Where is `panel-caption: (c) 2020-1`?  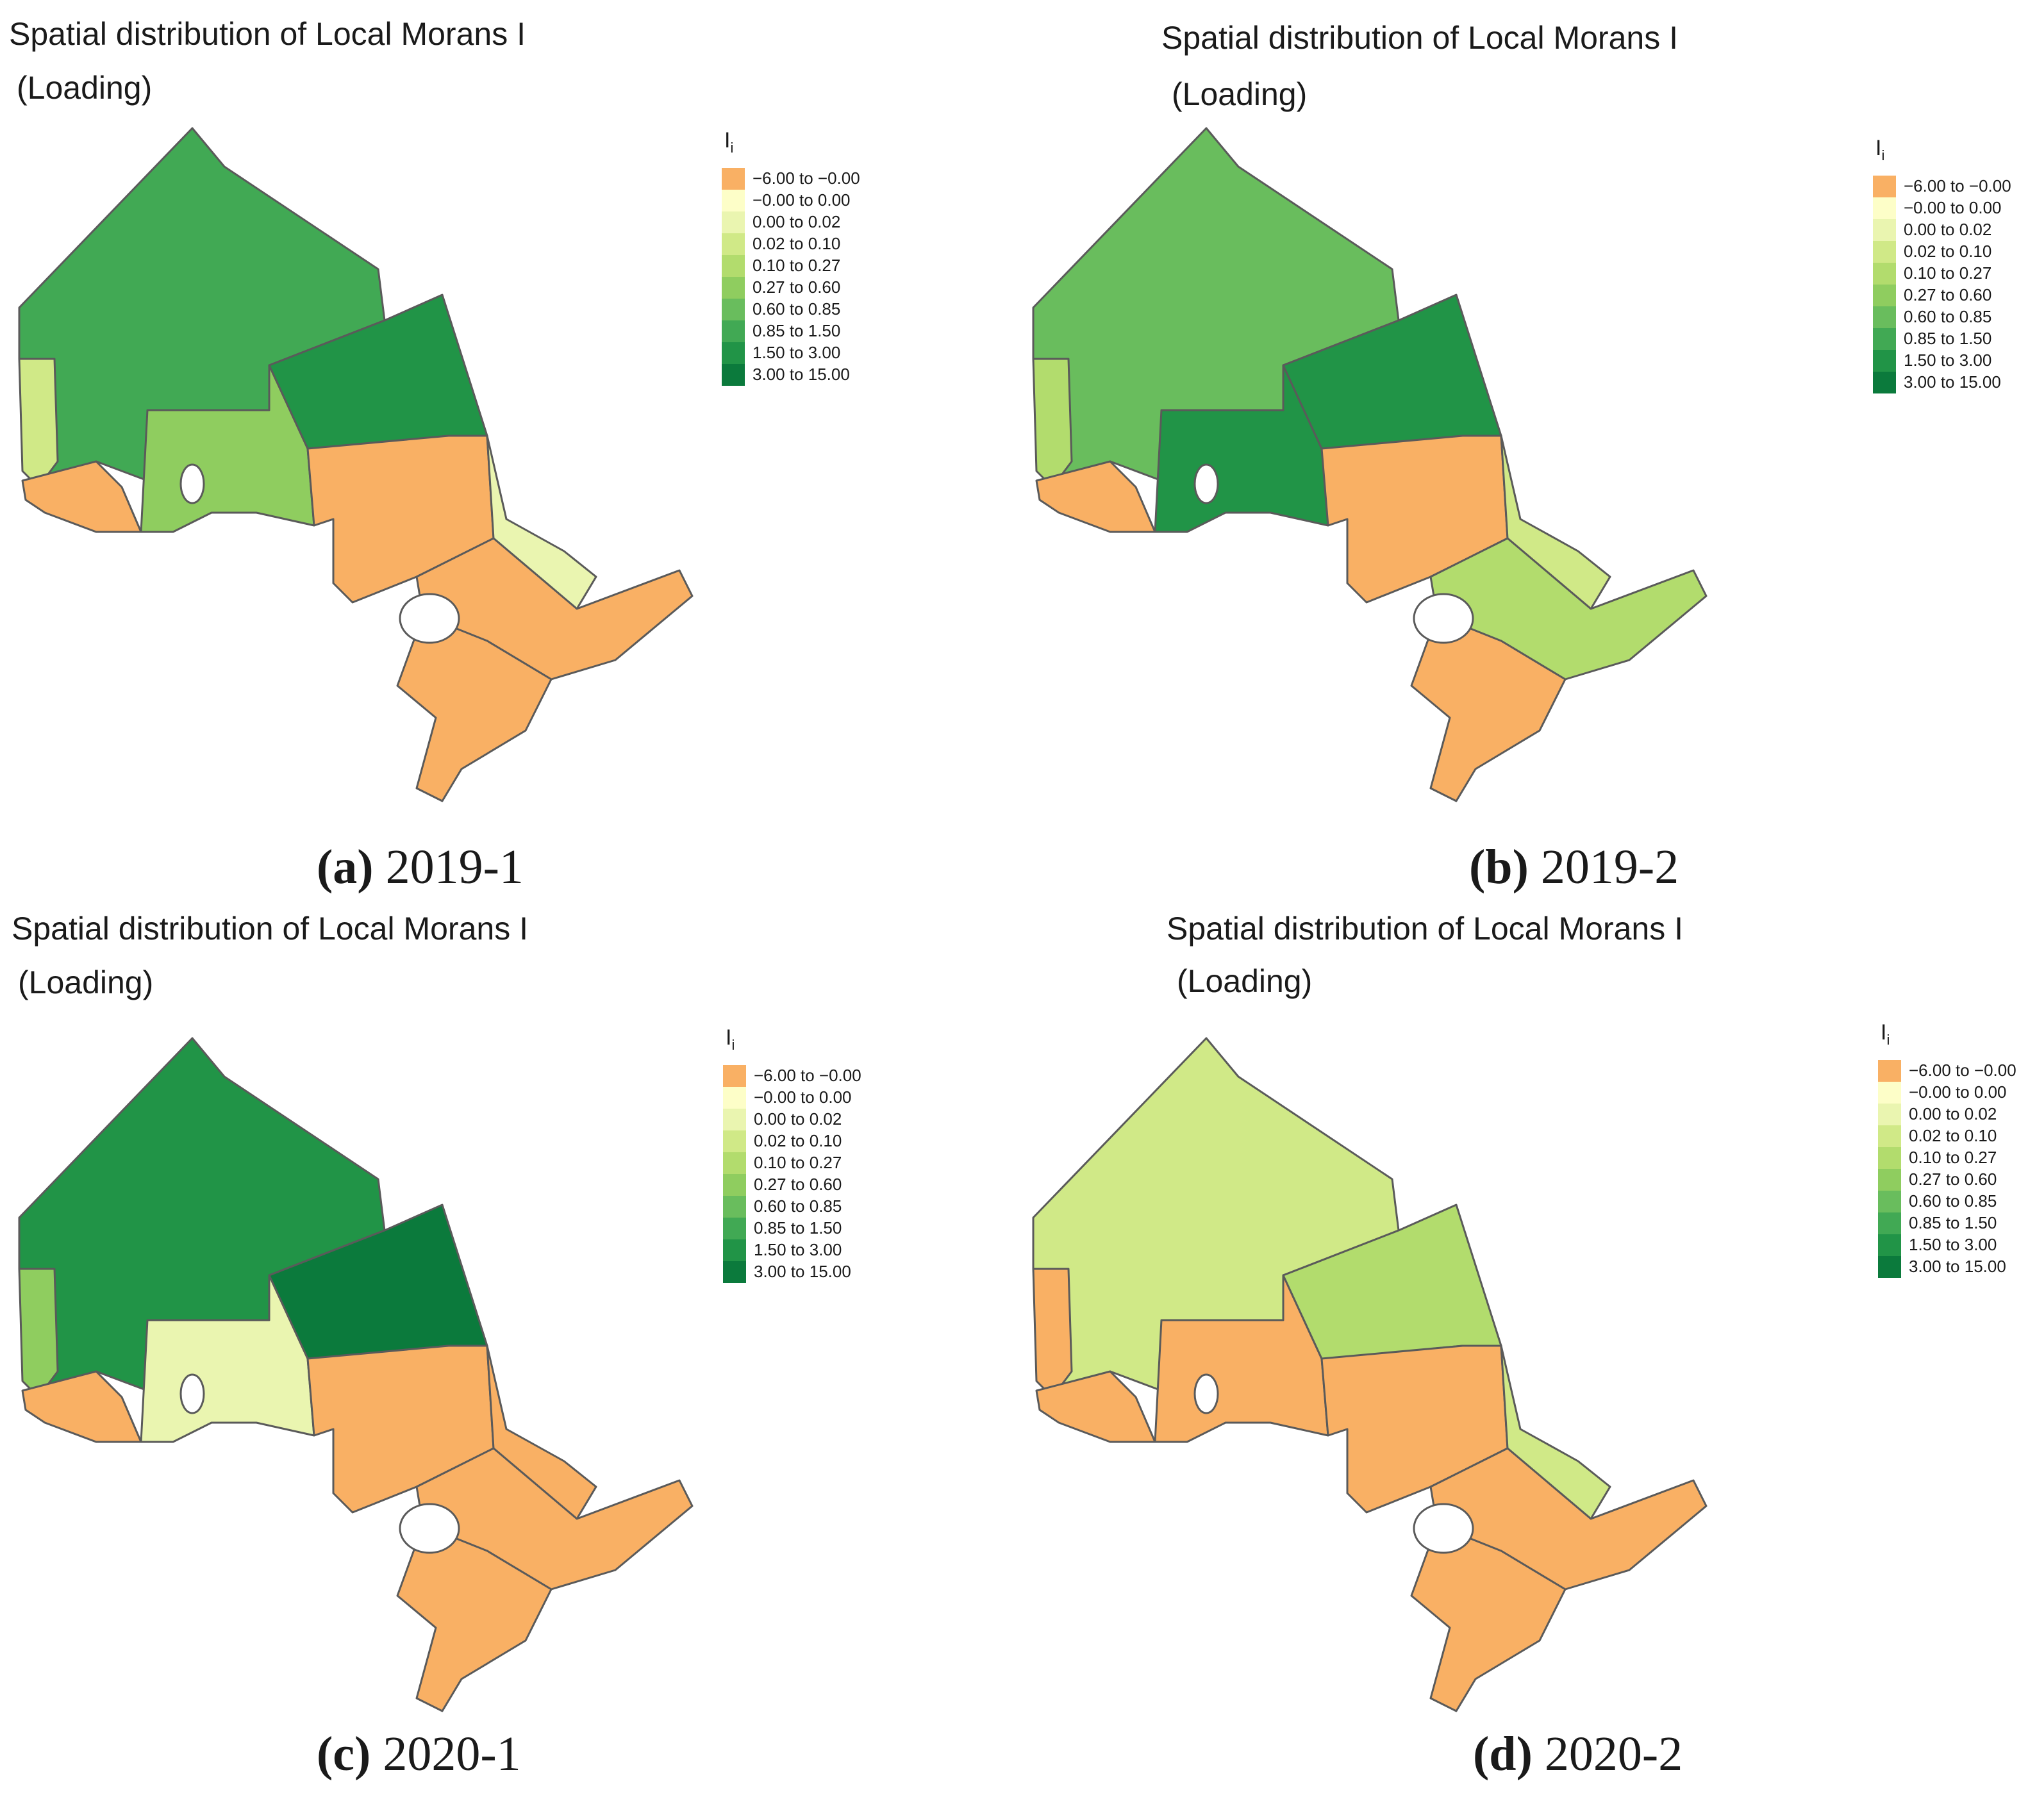 panel-caption: (c) 2020-1 is located at coordinates (419, 1754).